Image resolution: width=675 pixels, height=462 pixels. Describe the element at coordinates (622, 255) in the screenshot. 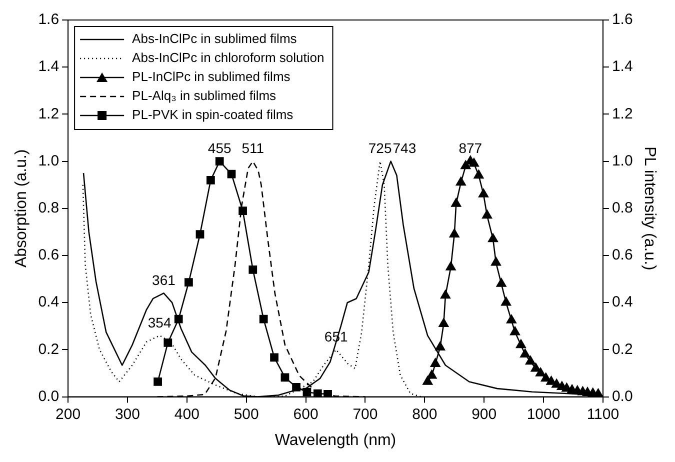

I see `y2-tick-label: 0.6` at that location.